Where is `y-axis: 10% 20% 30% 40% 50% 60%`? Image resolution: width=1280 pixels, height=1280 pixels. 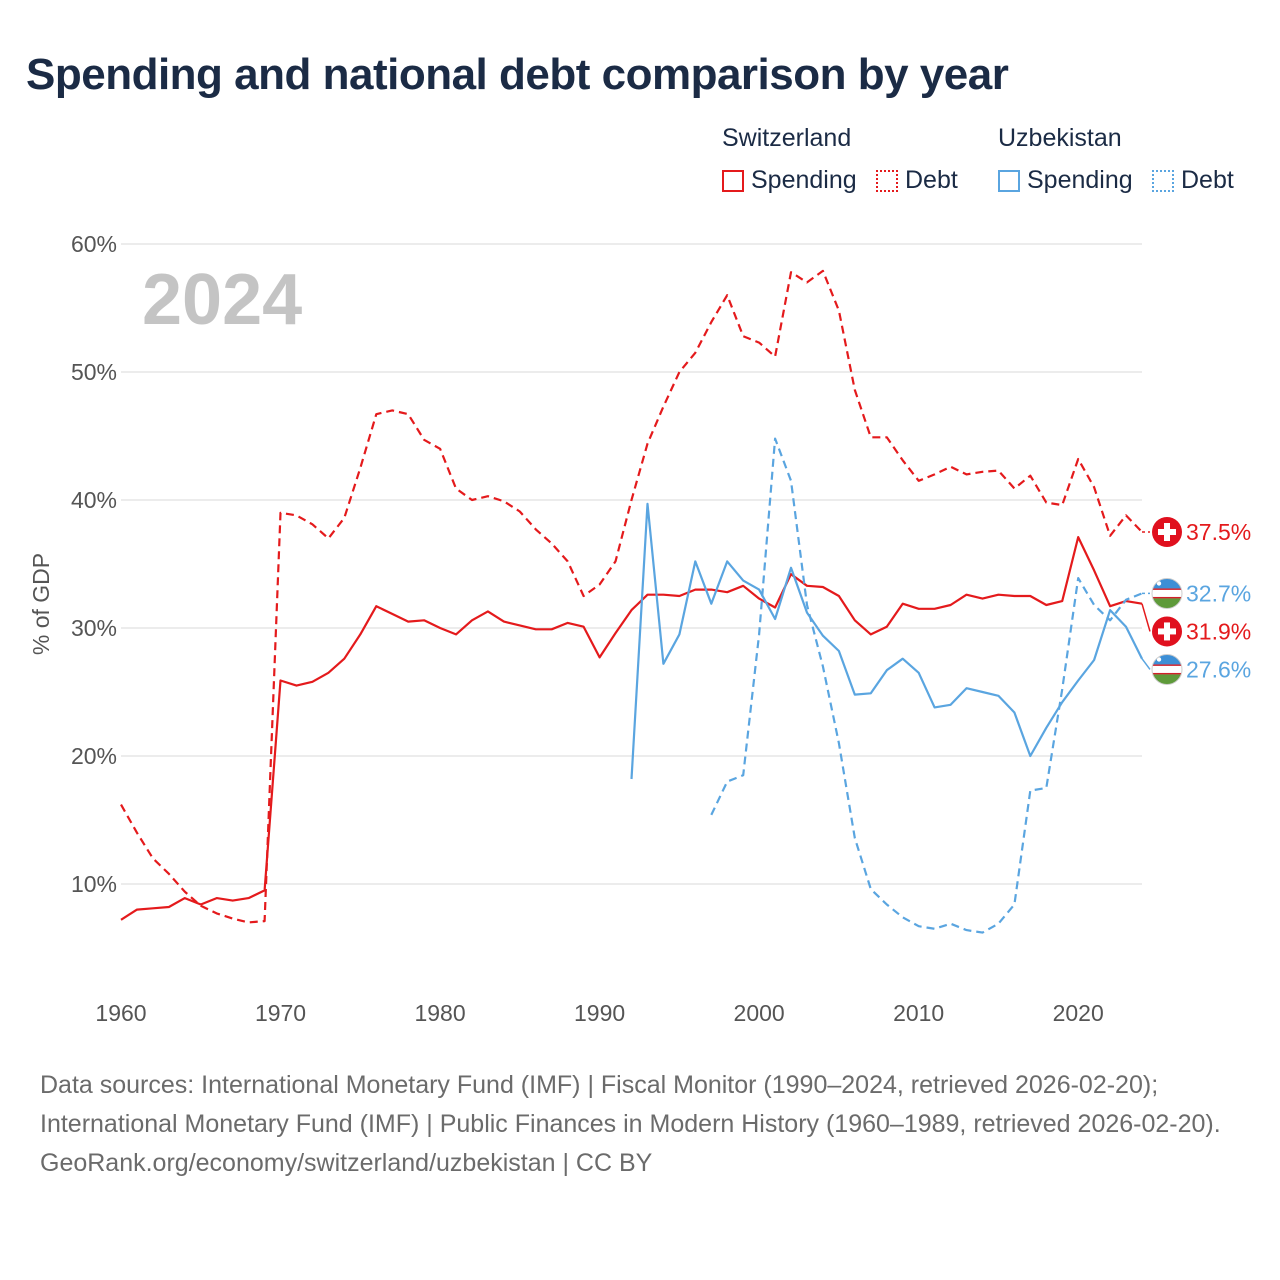 y-axis: 10% 20% 30% 40% 50% 60% is located at coordinates (94, 564).